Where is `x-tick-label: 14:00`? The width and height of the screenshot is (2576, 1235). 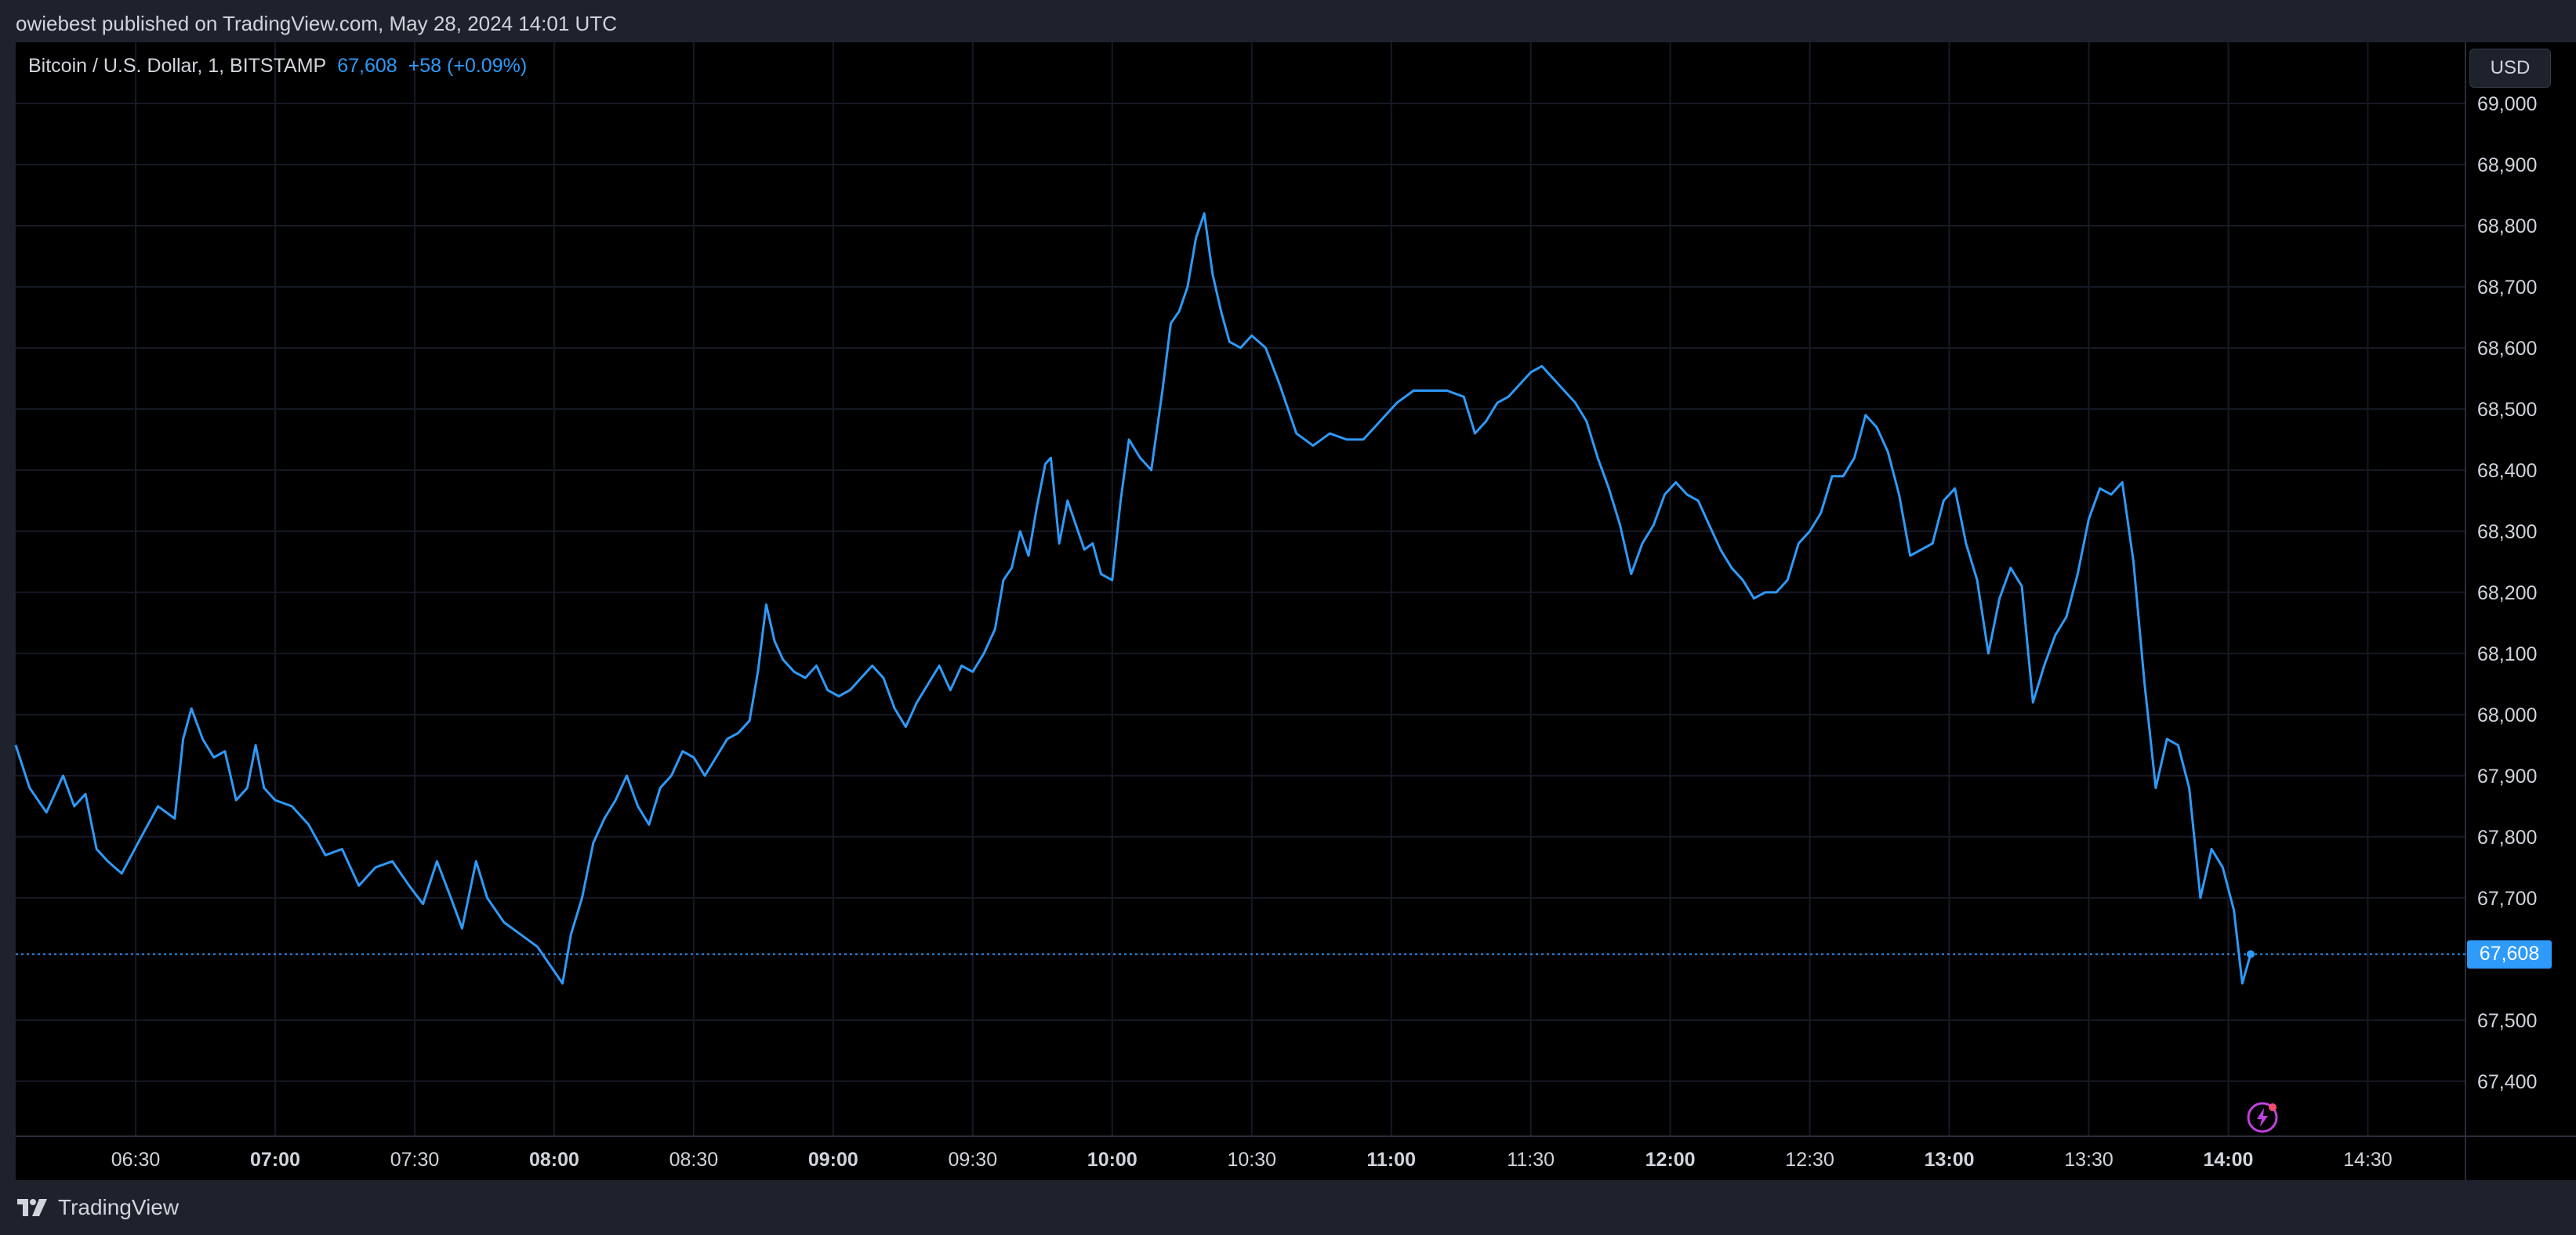 x-tick-label: 14:00 is located at coordinates (2228, 1160).